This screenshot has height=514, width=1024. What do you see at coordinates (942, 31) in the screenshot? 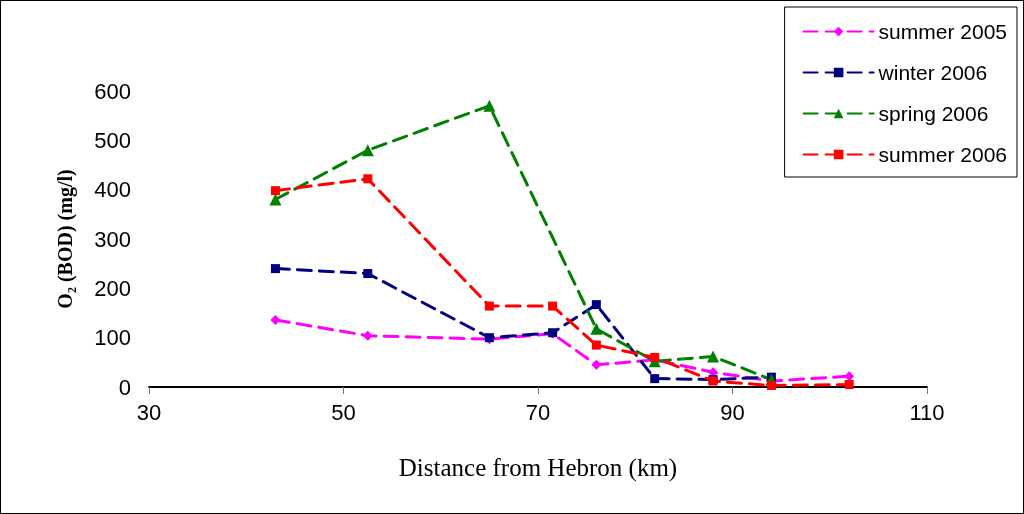
I see `legend-label: summer 2005` at bounding box center [942, 31].